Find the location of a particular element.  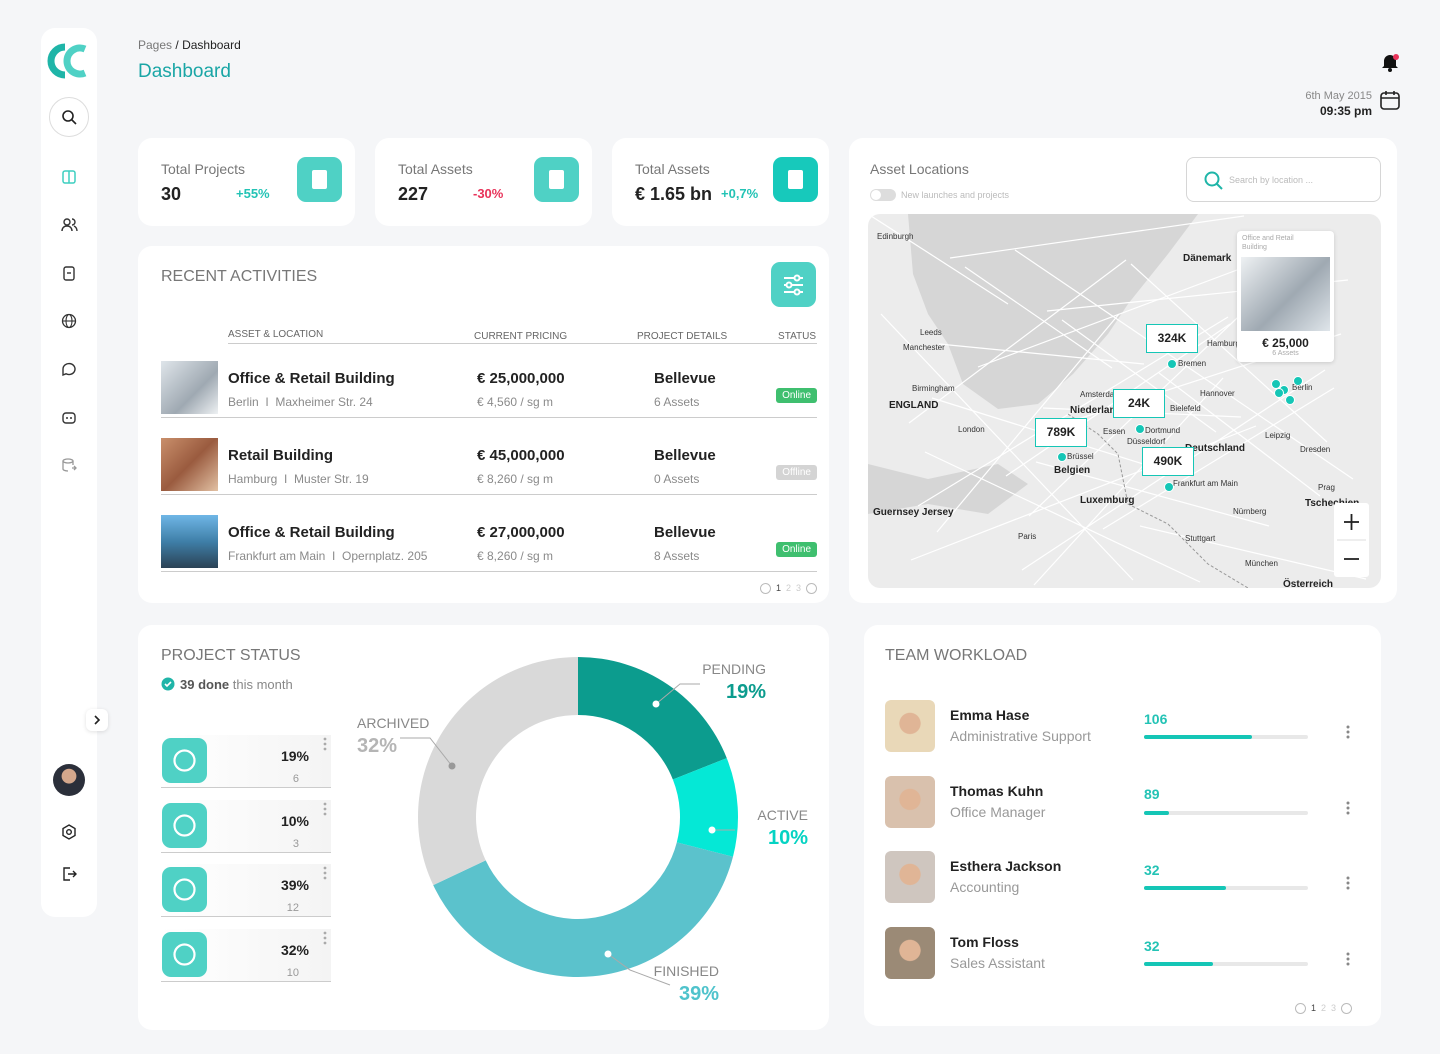

notification-bell is located at coordinates (1390, 62).